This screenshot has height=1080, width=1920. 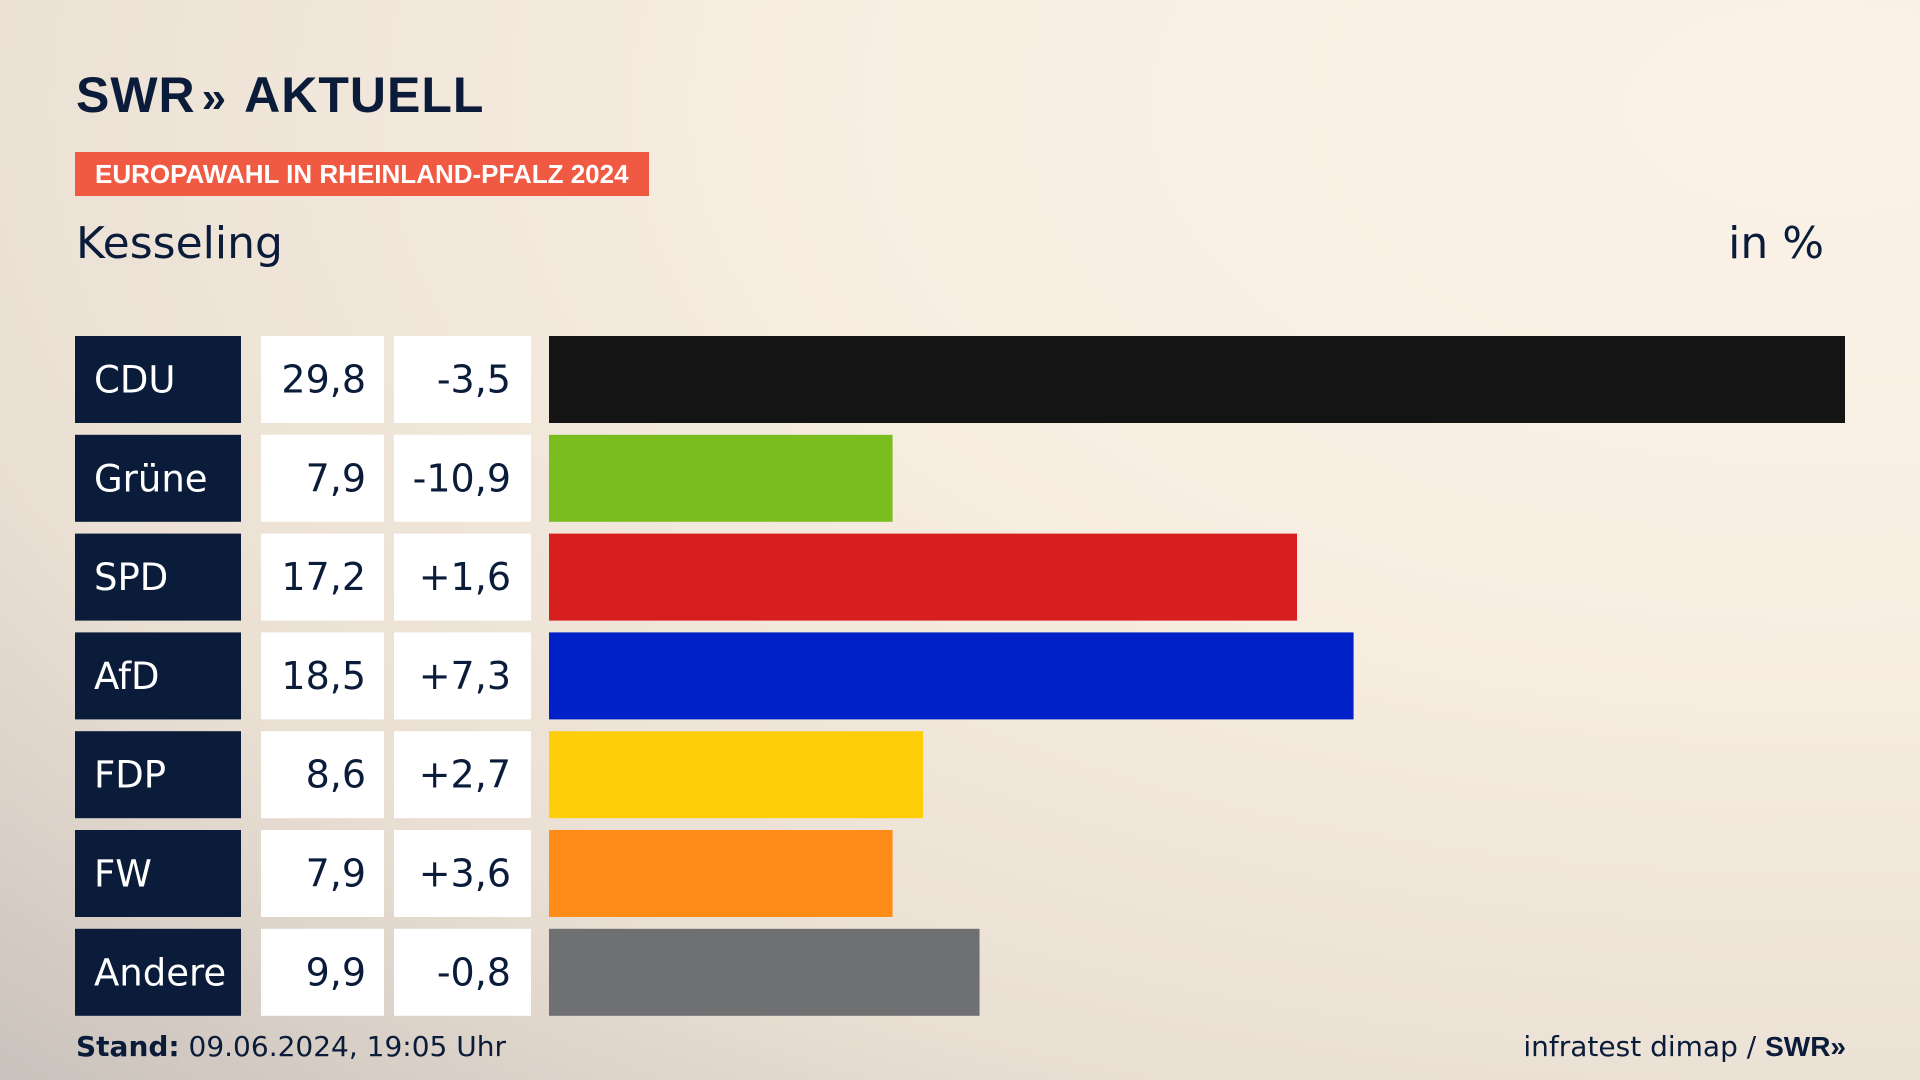 I want to click on value-label: 8,6, so click(x=336, y=775).